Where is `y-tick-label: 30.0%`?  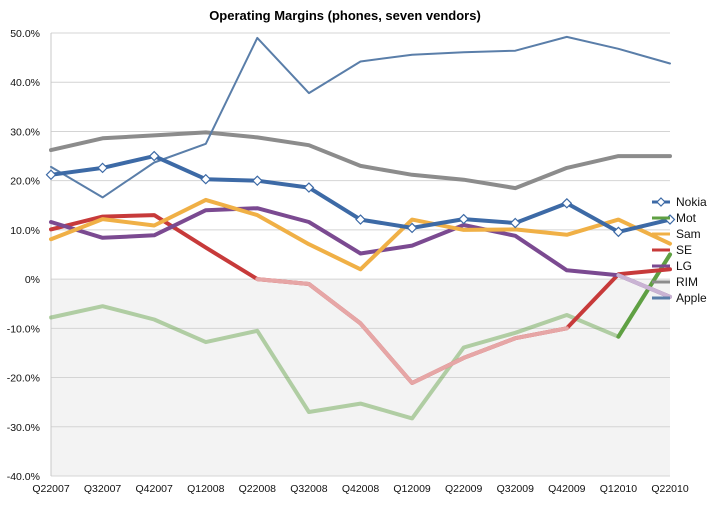
y-tick-label: 30.0% is located at coordinates (25, 132).